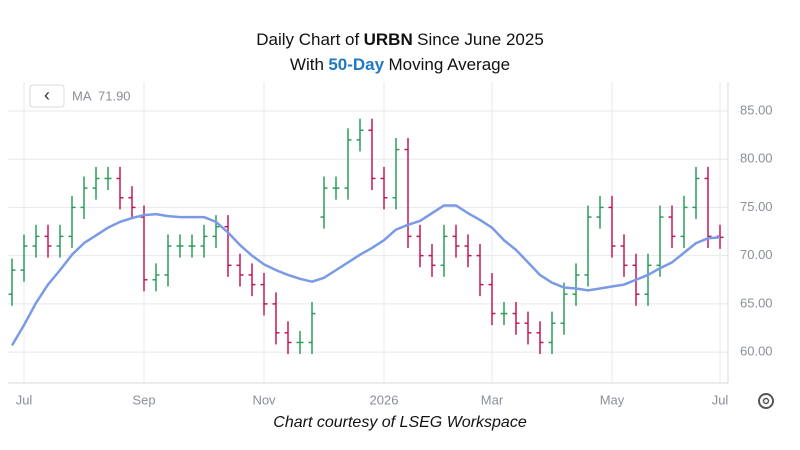  Describe the element at coordinates (612, 399) in the screenshot. I see `x-tick-label: May` at that location.